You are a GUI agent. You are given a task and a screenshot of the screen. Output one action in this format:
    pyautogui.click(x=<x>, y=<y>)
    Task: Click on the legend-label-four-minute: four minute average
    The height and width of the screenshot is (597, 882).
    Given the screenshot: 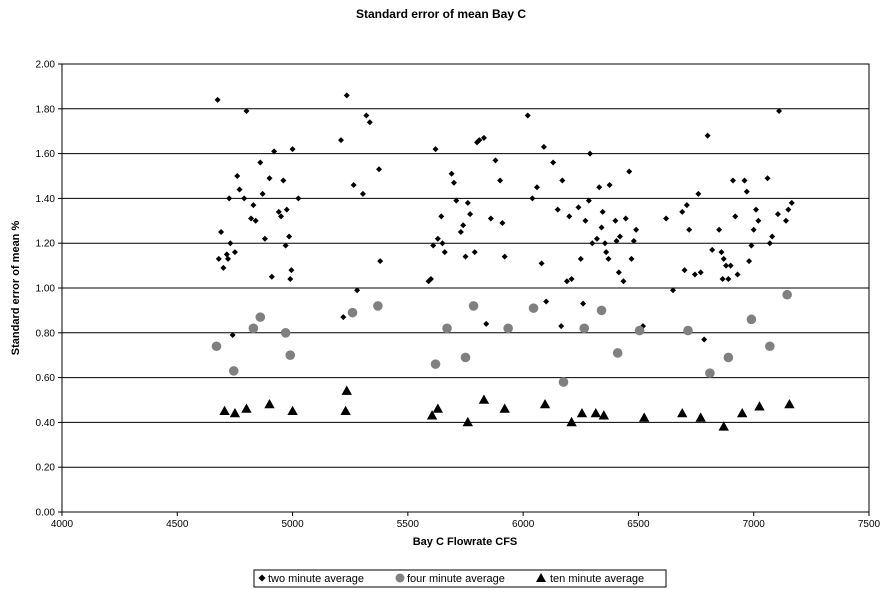 What is the action you would take?
    pyautogui.click(x=456, y=579)
    